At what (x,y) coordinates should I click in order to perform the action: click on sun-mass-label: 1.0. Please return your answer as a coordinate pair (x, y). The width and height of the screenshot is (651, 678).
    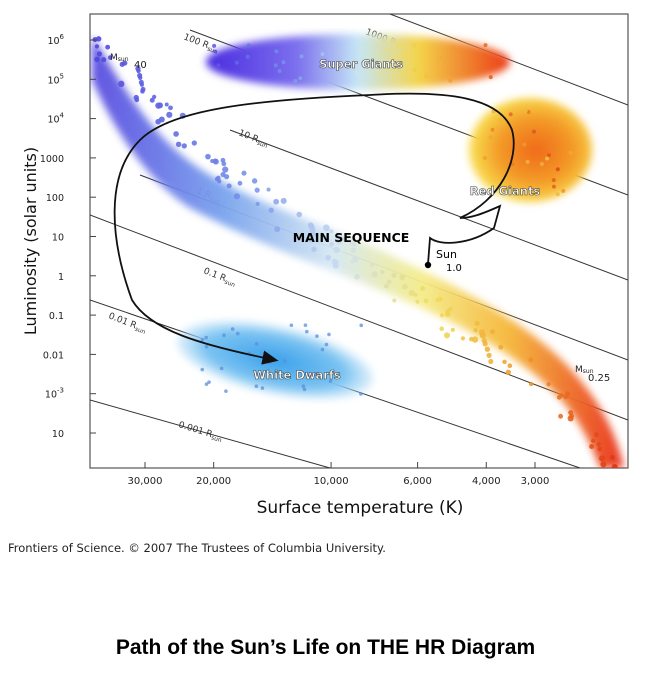
    Looking at the image, I should click on (454, 268).